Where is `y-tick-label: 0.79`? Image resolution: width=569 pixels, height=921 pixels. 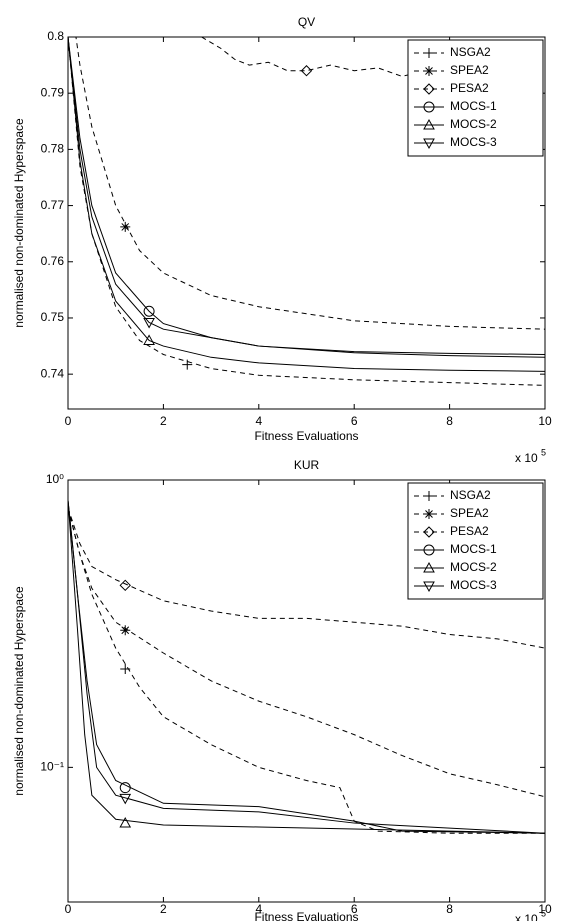 y-tick-label: 0.79 is located at coordinates (53, 92).